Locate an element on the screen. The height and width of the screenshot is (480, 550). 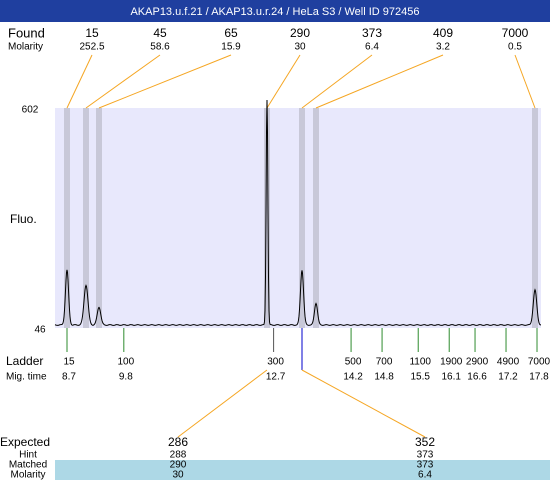
expected-size: 286 is located at coordinates (178, 442).